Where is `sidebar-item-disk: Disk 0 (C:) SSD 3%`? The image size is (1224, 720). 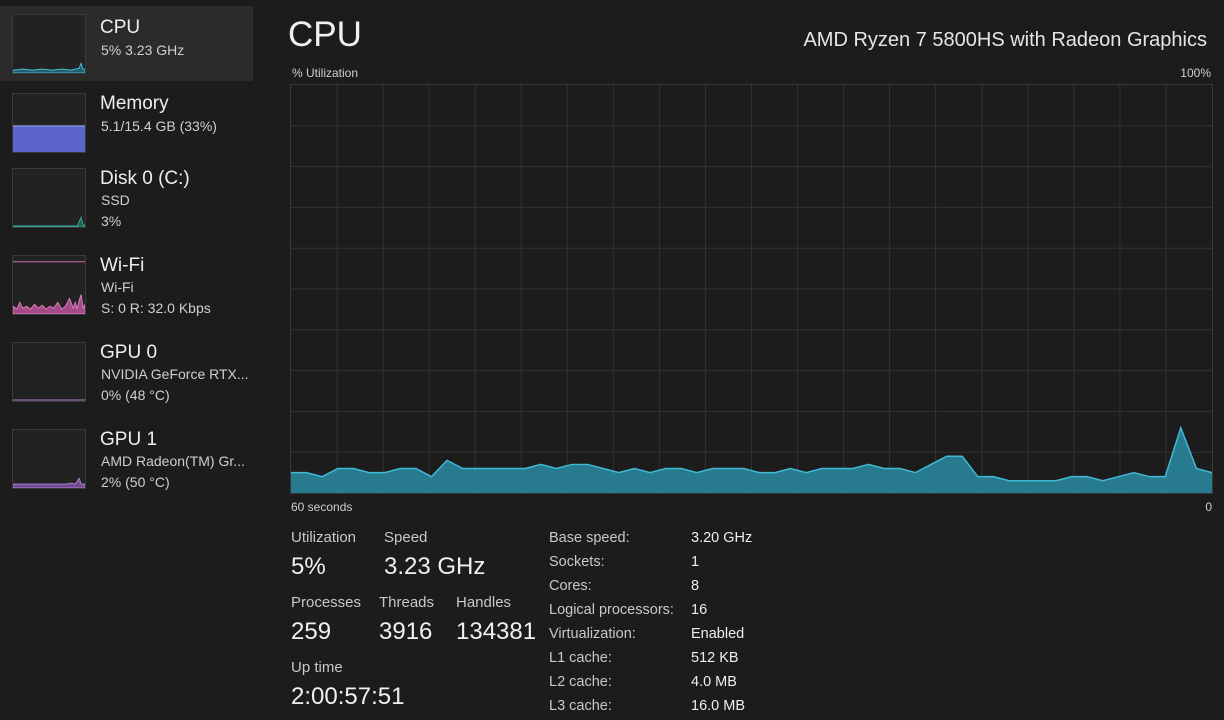
sidebar-item-disk: Disk 0 (C:) SSD 3% is located at coordinates (126, 197).